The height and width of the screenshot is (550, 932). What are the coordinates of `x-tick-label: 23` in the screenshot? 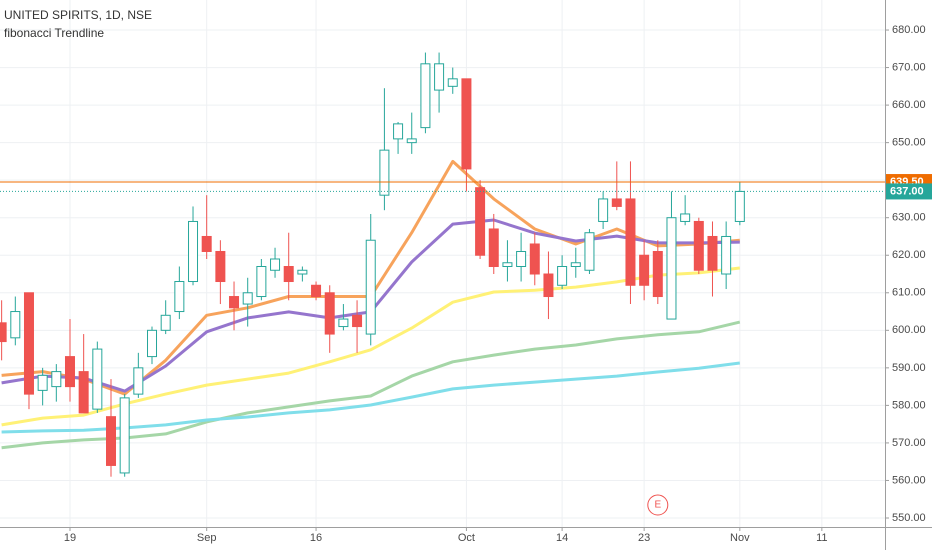 It's located at (644, 538).